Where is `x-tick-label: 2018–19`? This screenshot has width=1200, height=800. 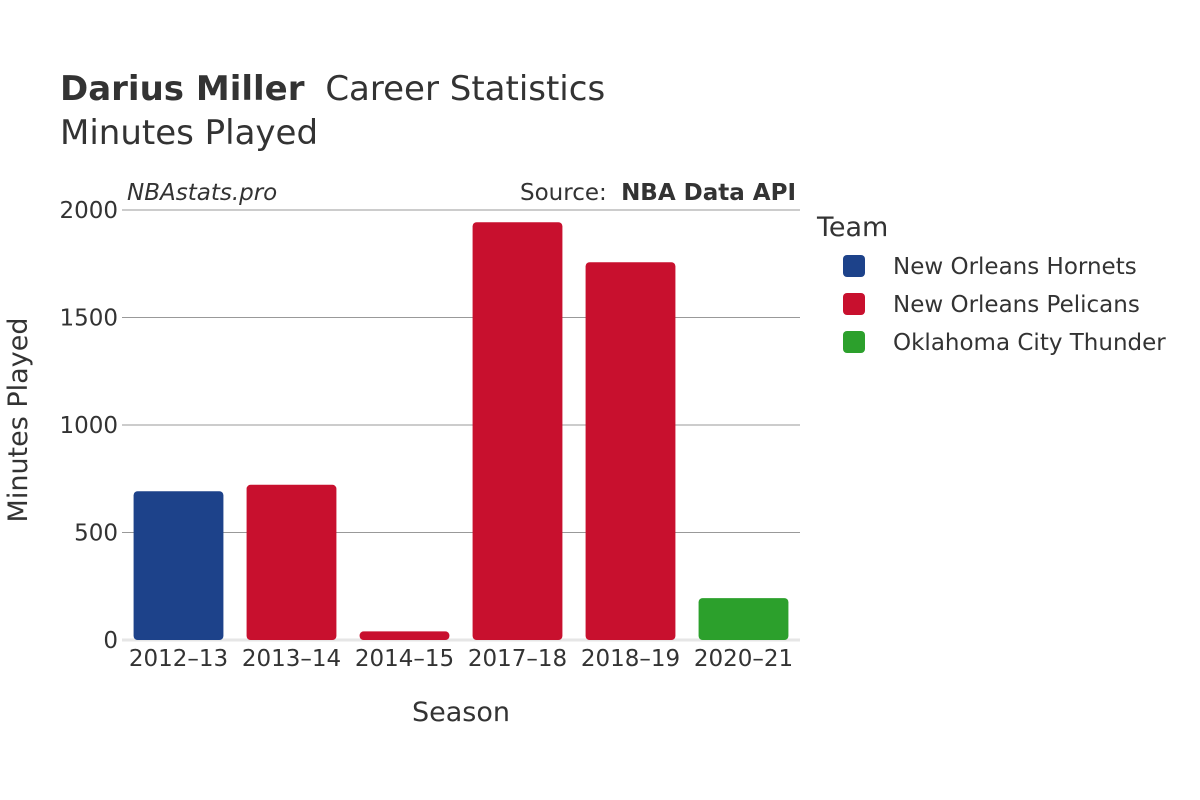 x-tick-label: 2018–19 is located at coordinates (630, 659).